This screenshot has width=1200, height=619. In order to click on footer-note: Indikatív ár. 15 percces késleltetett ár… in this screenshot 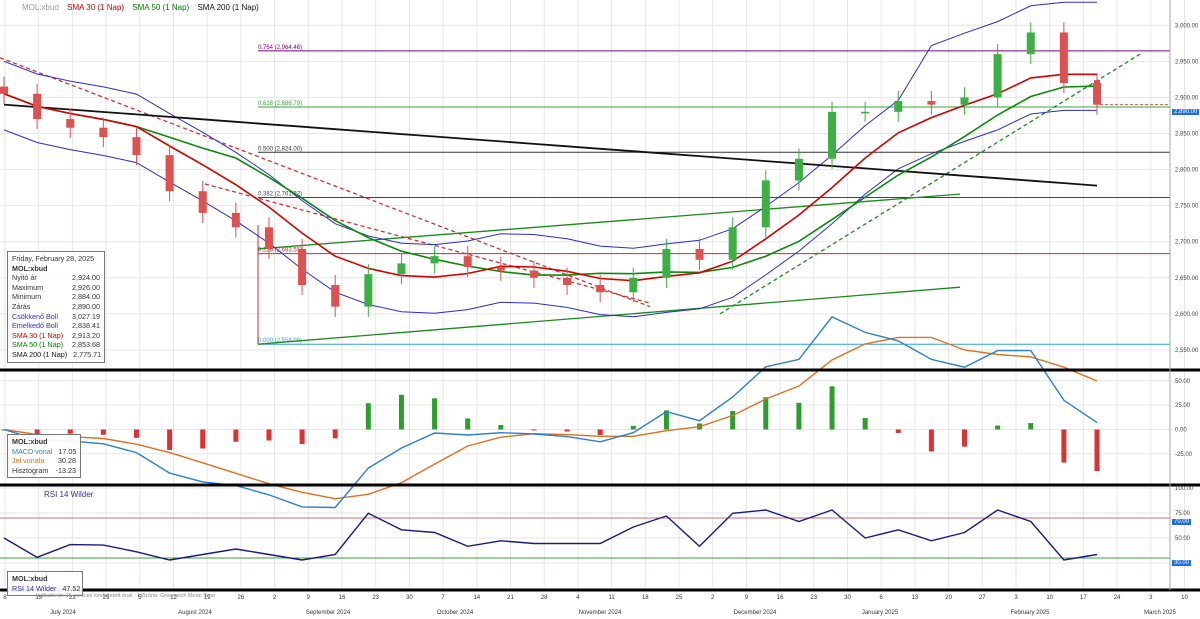, I will do `click(126, 596)`.